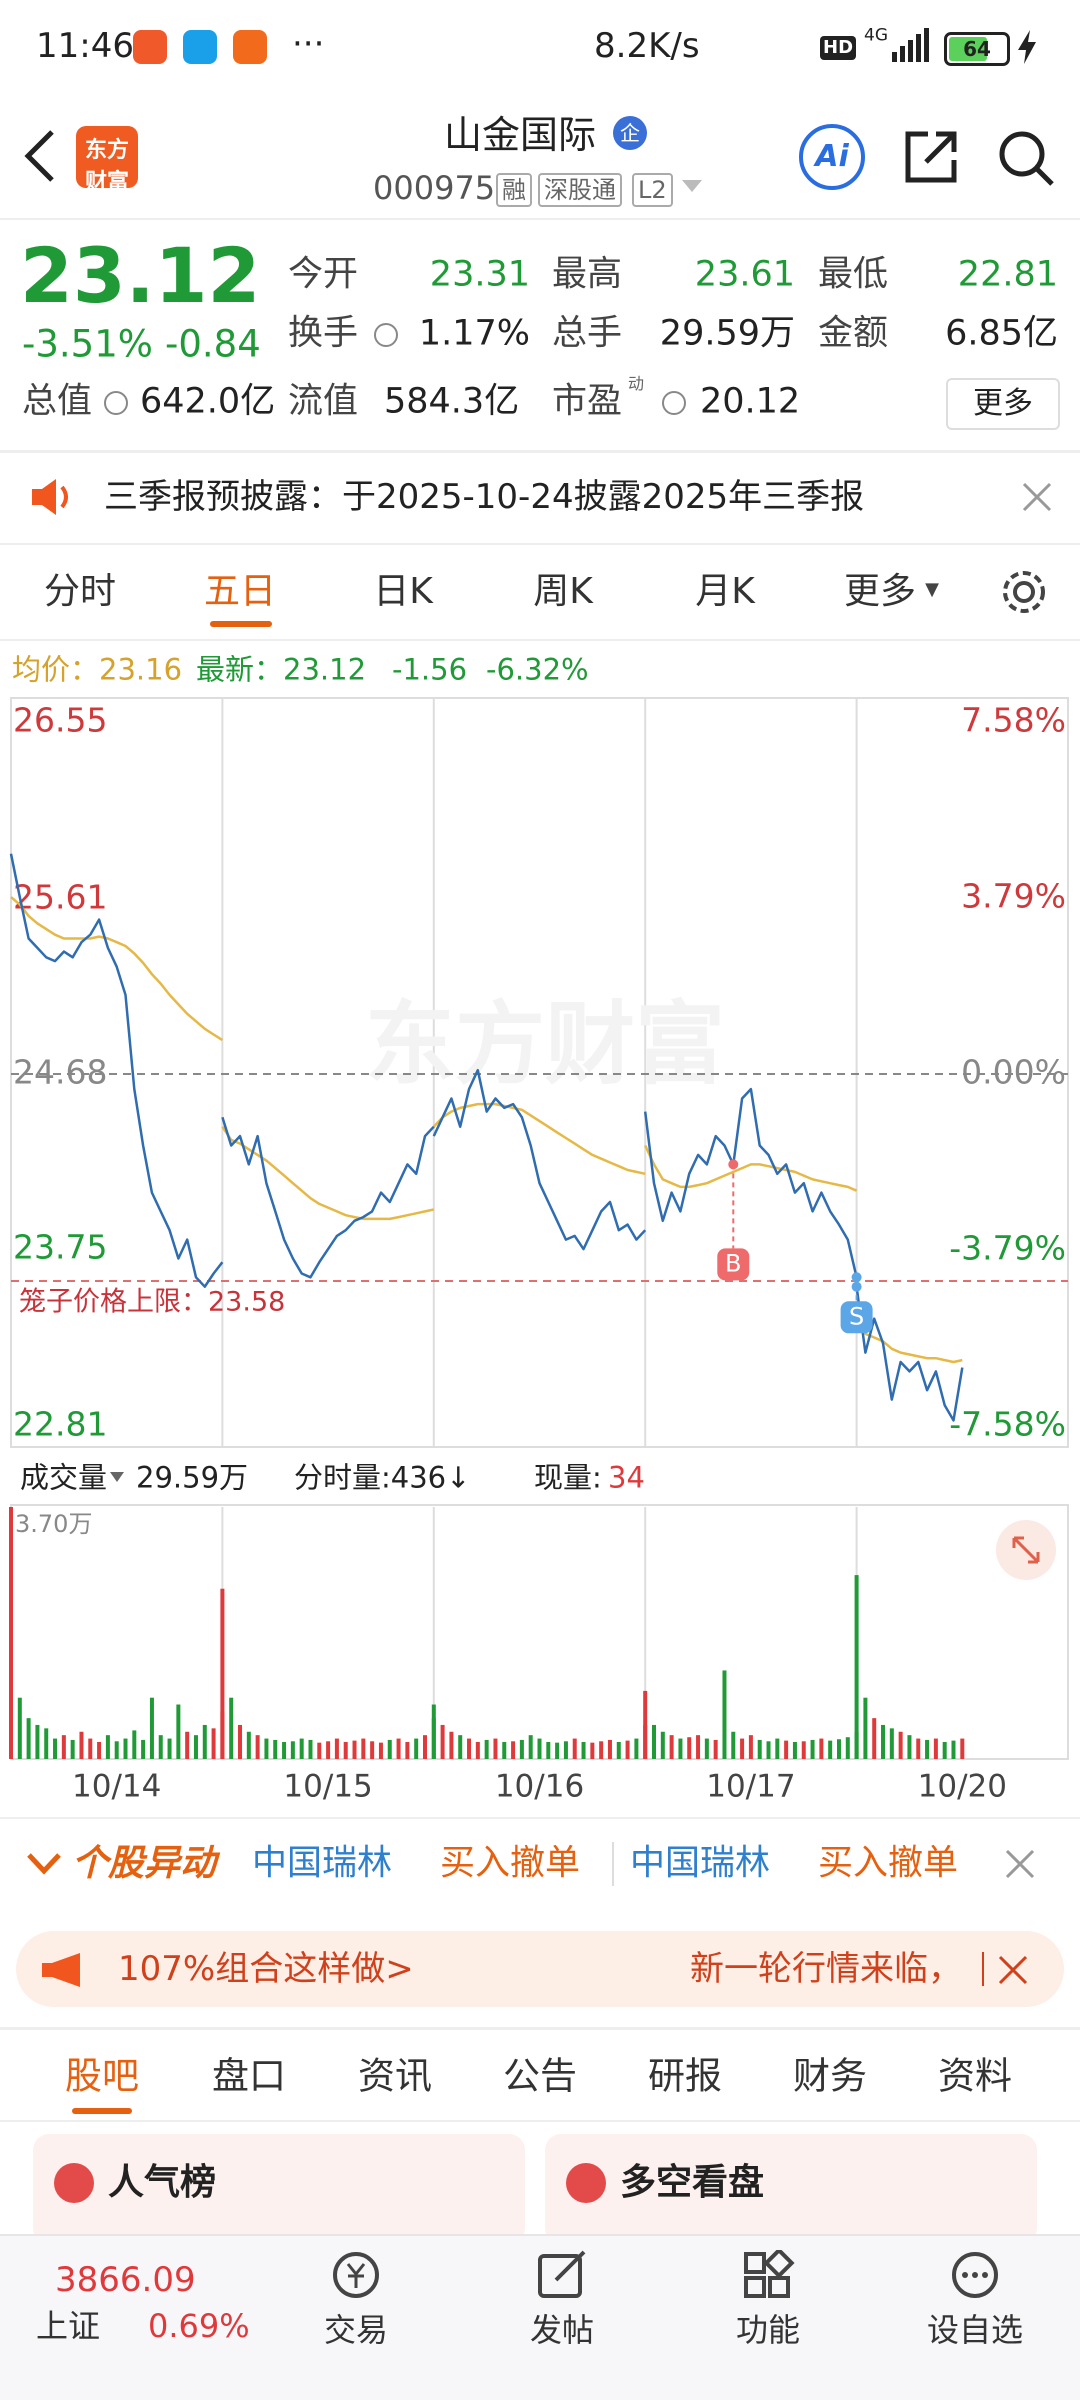  Describe the element at coordinates (430, 669) in the screenshot. I see `five-day-change: -1.56` at that location.